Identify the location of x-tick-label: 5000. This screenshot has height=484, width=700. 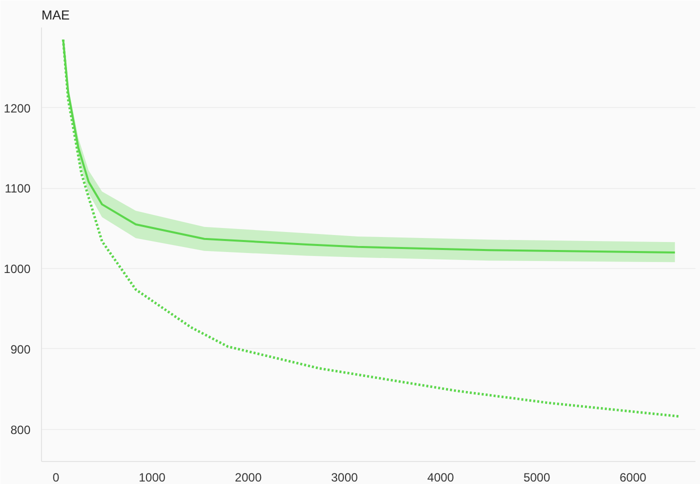
(536, 477).